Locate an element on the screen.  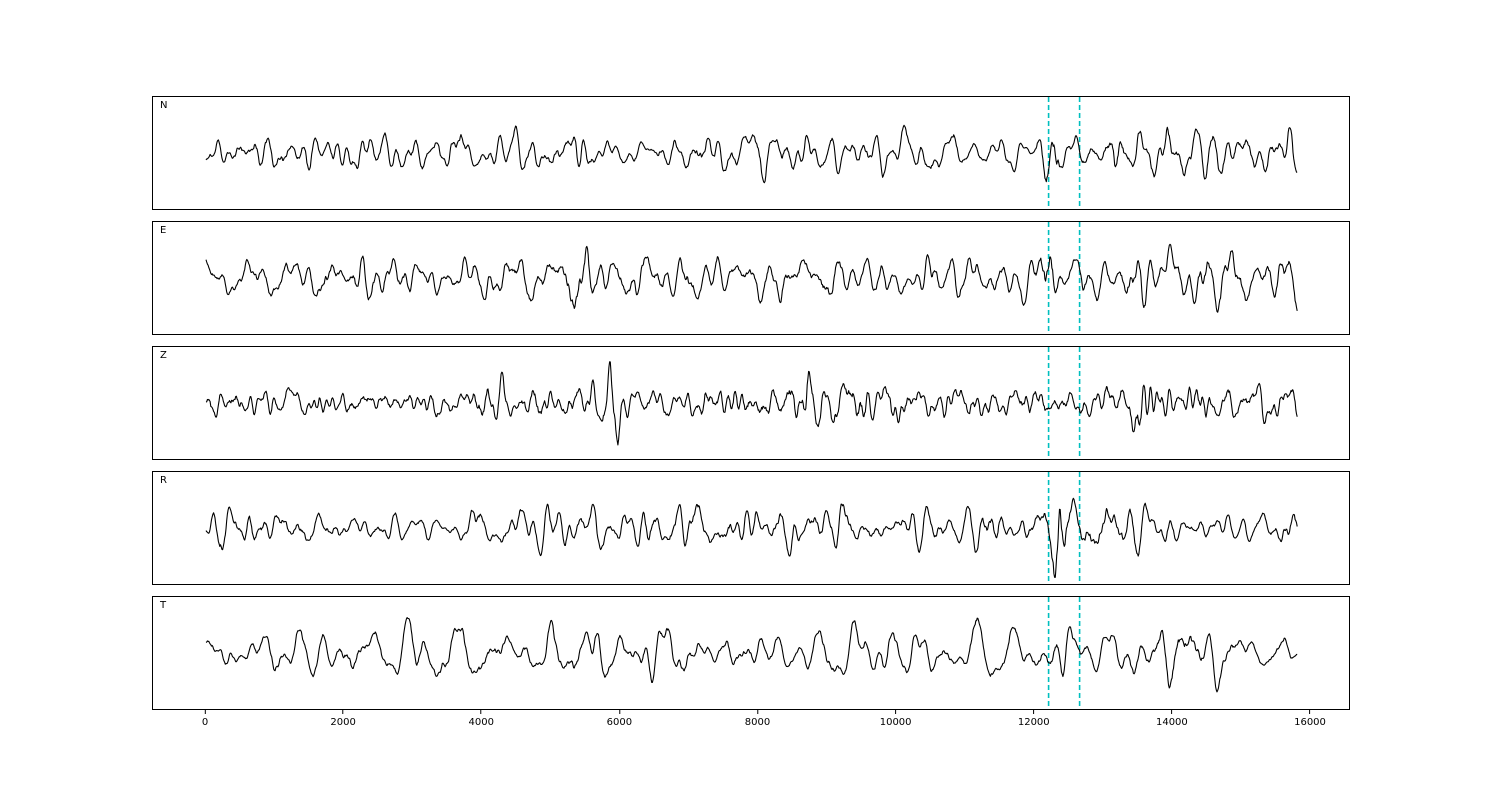
x-tick: 14000 is located at coordinates (1172, 719).